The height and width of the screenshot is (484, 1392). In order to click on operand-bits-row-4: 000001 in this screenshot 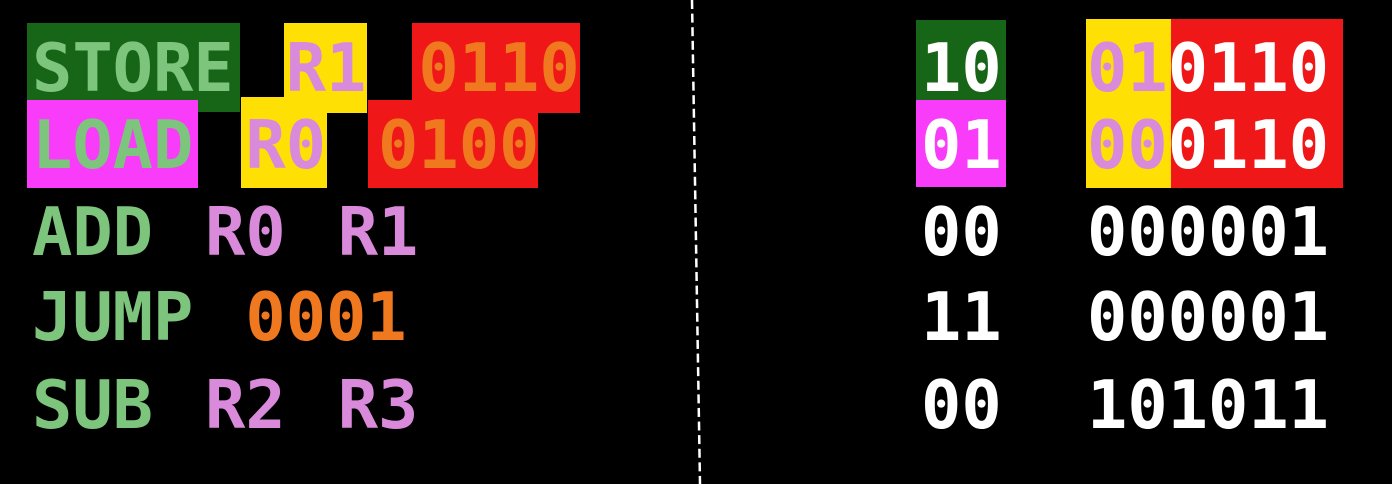, I will do `click(1208, 317)`.